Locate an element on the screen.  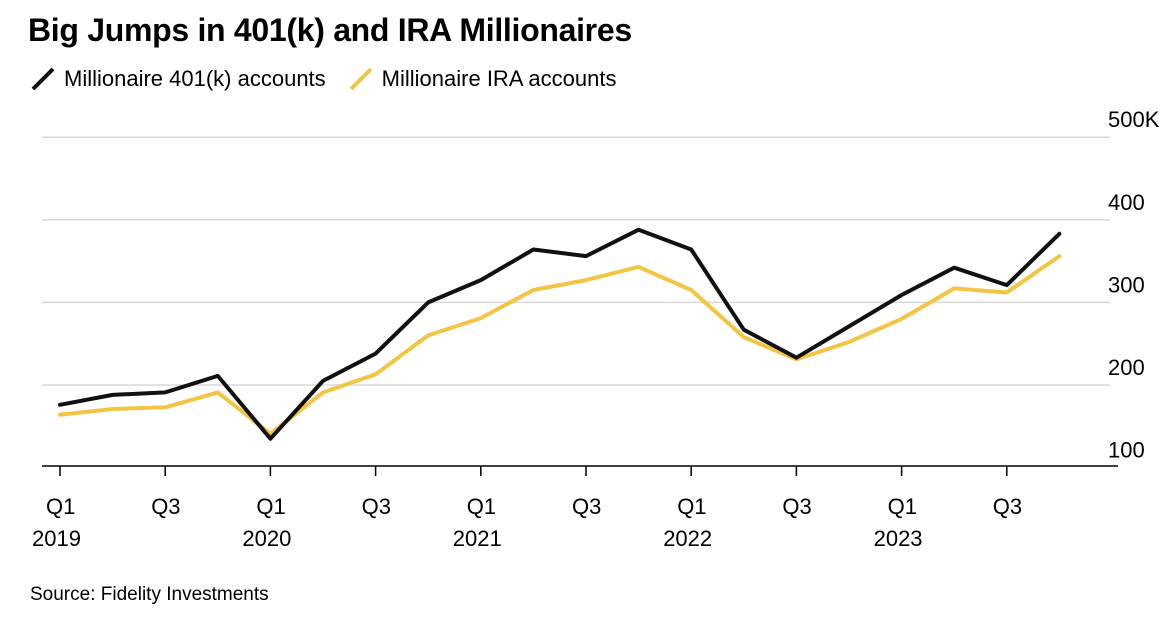
y-tick-label: 400 is located at coordinates (1126, 202).